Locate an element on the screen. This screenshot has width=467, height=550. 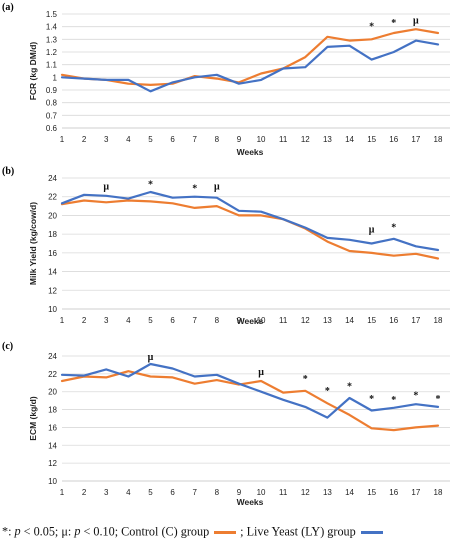
legend-swatch-live-yeast is located at coordinates (371, 532).